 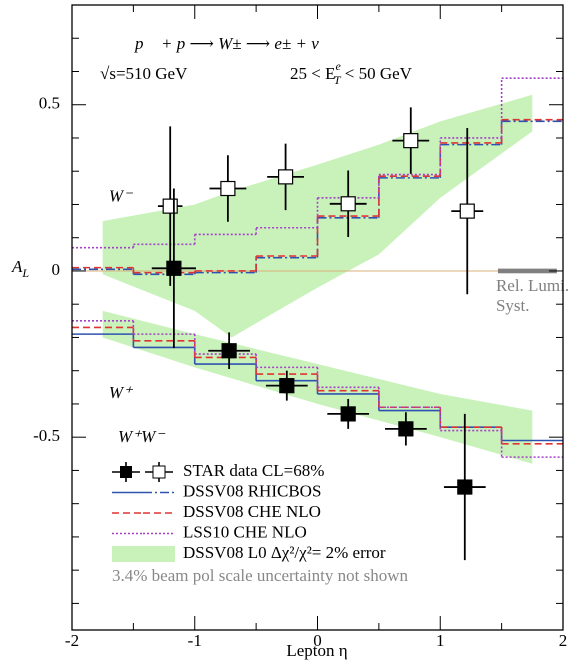 What do you see at coordinates (49, 103) in the screenshot?
I see `y-tick-label: 0.5` at bounding box center [49, 103].